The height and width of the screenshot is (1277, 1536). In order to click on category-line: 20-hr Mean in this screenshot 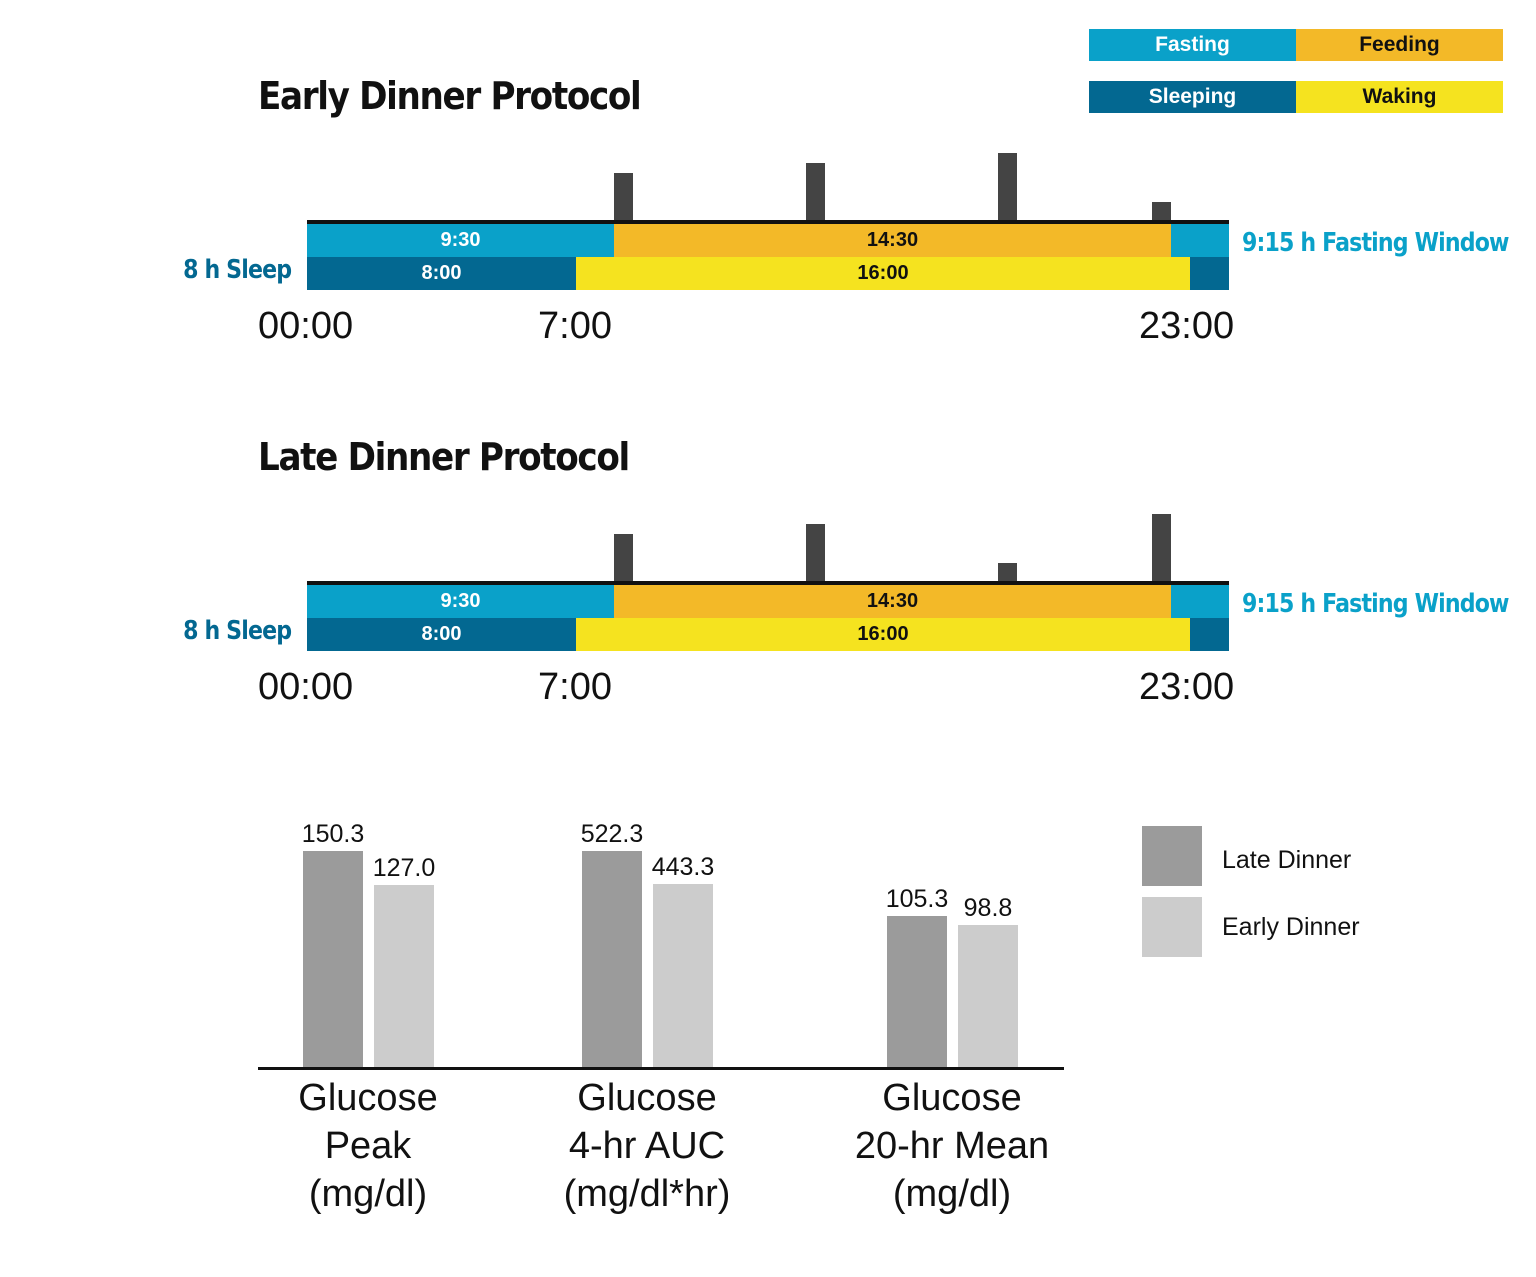, I will do `click(952, 1146)`.